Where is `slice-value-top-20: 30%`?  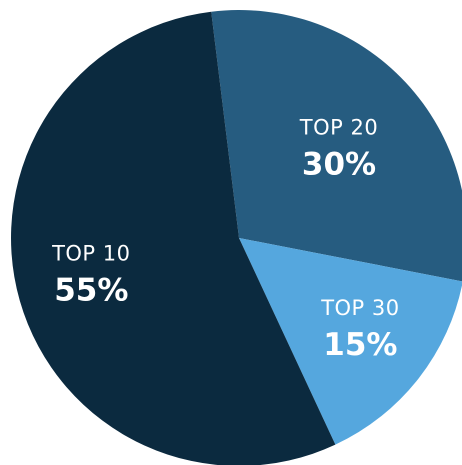 slice-value-top-20: 30% is located at coordinates (339, 165).